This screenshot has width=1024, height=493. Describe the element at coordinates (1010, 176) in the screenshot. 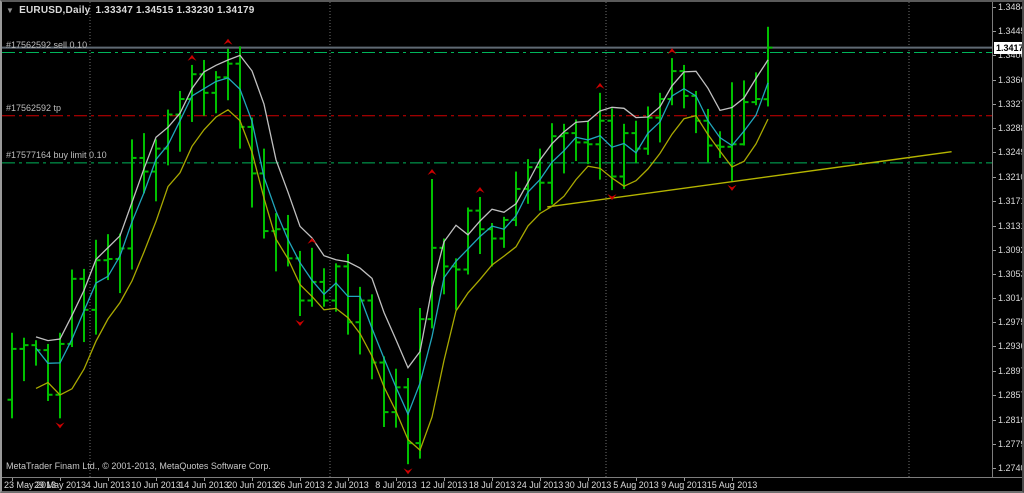

I see `price-label: 1.32100` at that location.